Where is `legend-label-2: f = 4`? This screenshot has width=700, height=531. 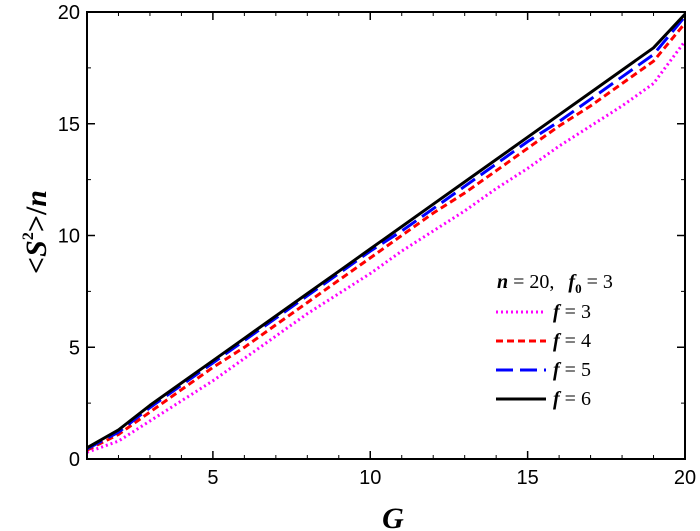
legend-label-2: f = 4 is located at coordinates (572, 341).